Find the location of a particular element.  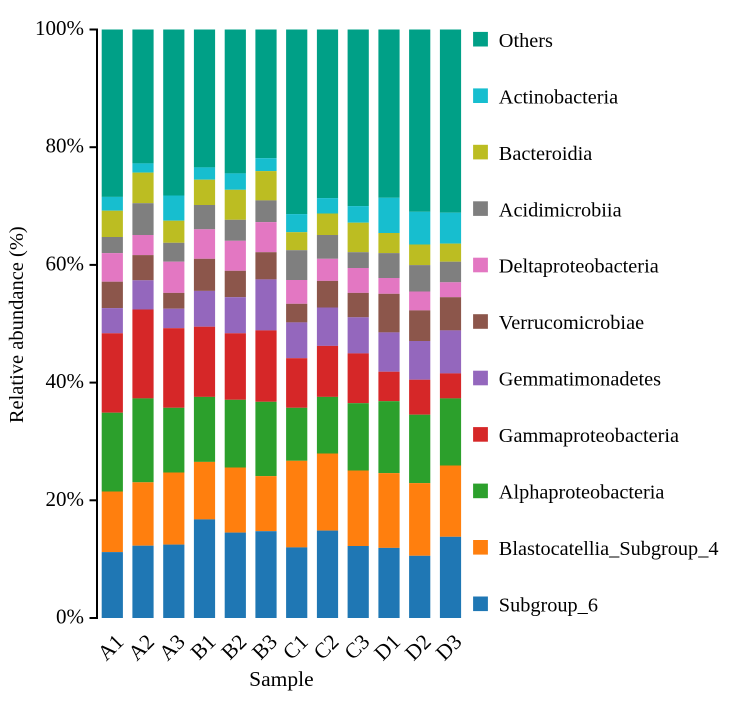

svg-text: Others is located at coordinates (526, 41).